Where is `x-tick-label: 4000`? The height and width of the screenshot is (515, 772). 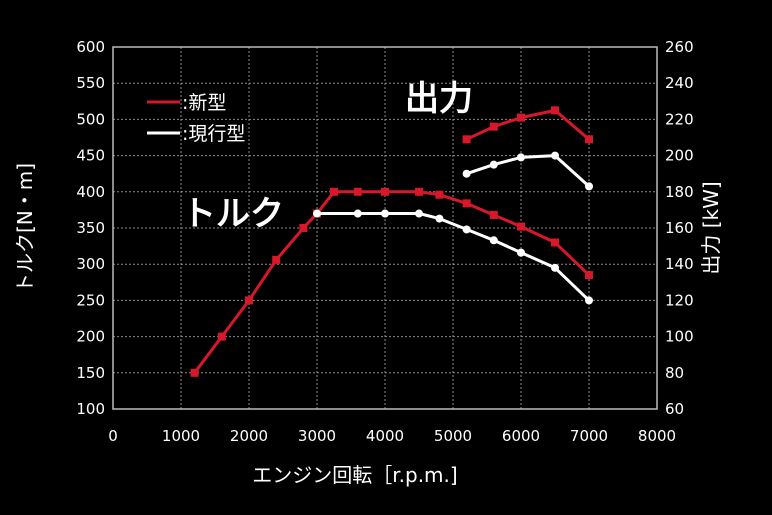 x-tick-label: 4000 is located at coordinates (385, 436).